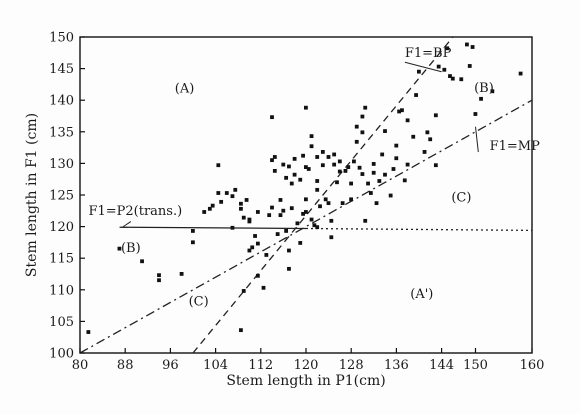 The image size is (580, 419). What do you see at coordinates (215, 365) in the screenshot?
I see `x-tick-label: 104` at bounding box center [215, 365].